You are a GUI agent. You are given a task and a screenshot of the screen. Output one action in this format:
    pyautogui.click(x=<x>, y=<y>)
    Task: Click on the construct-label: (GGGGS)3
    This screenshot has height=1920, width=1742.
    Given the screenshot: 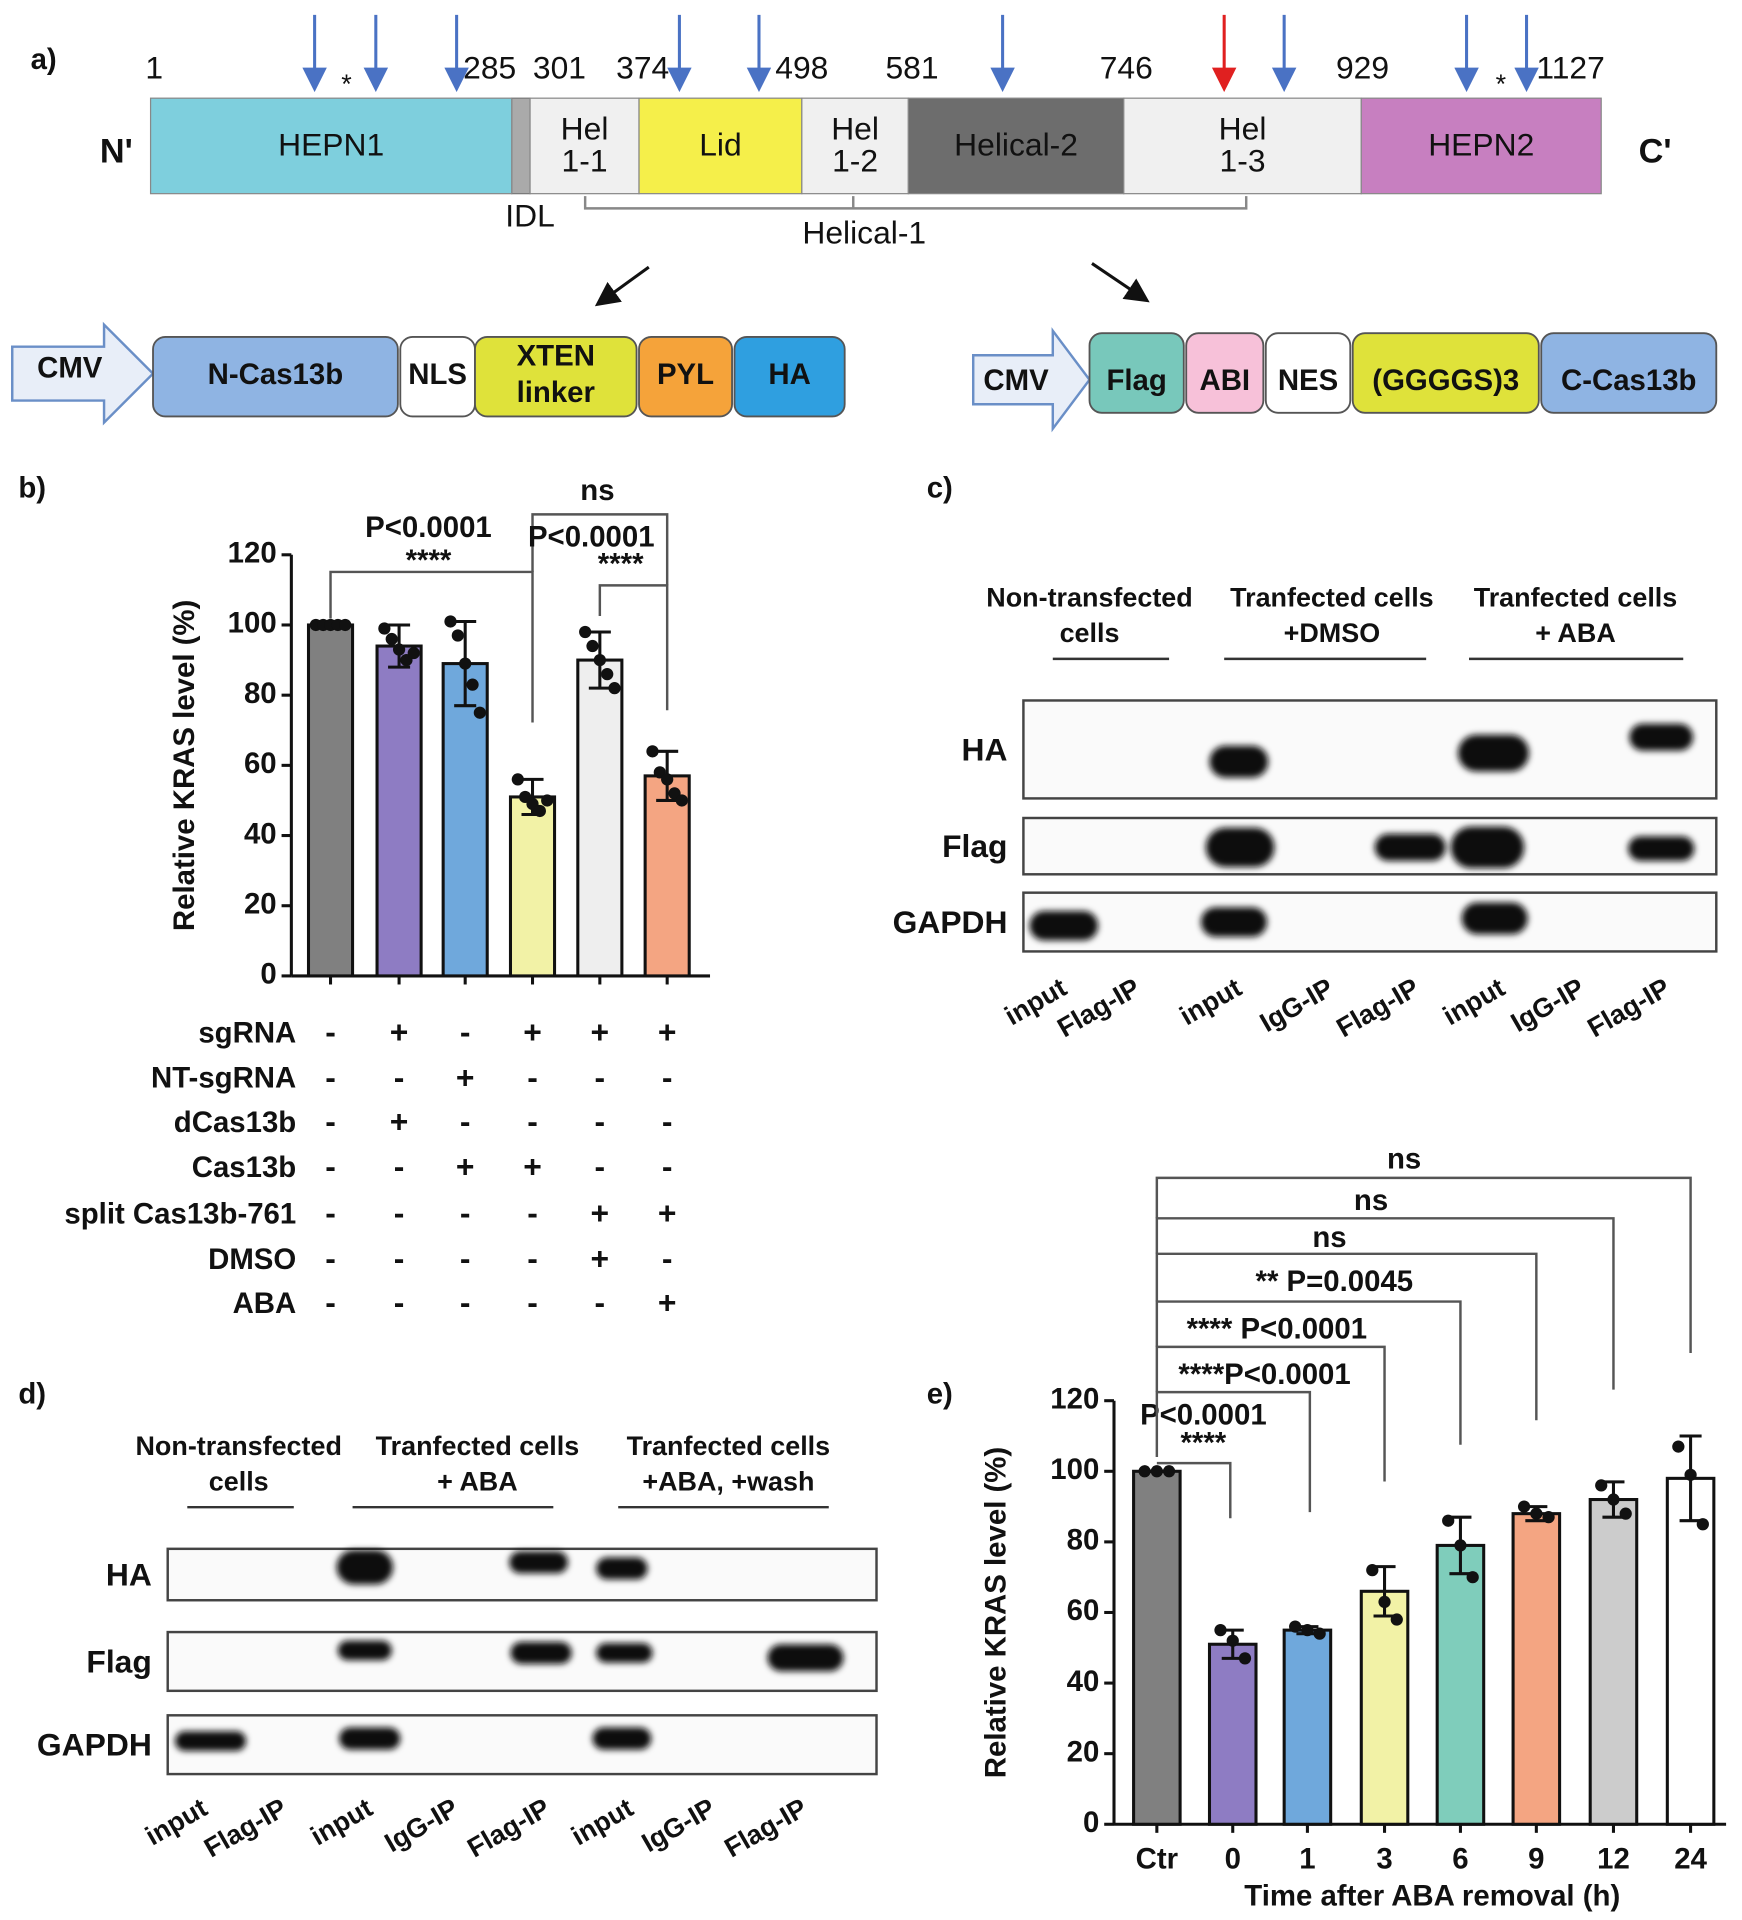 What is the action you would take?
    pyautogui.click(x=1445, y=380)
    